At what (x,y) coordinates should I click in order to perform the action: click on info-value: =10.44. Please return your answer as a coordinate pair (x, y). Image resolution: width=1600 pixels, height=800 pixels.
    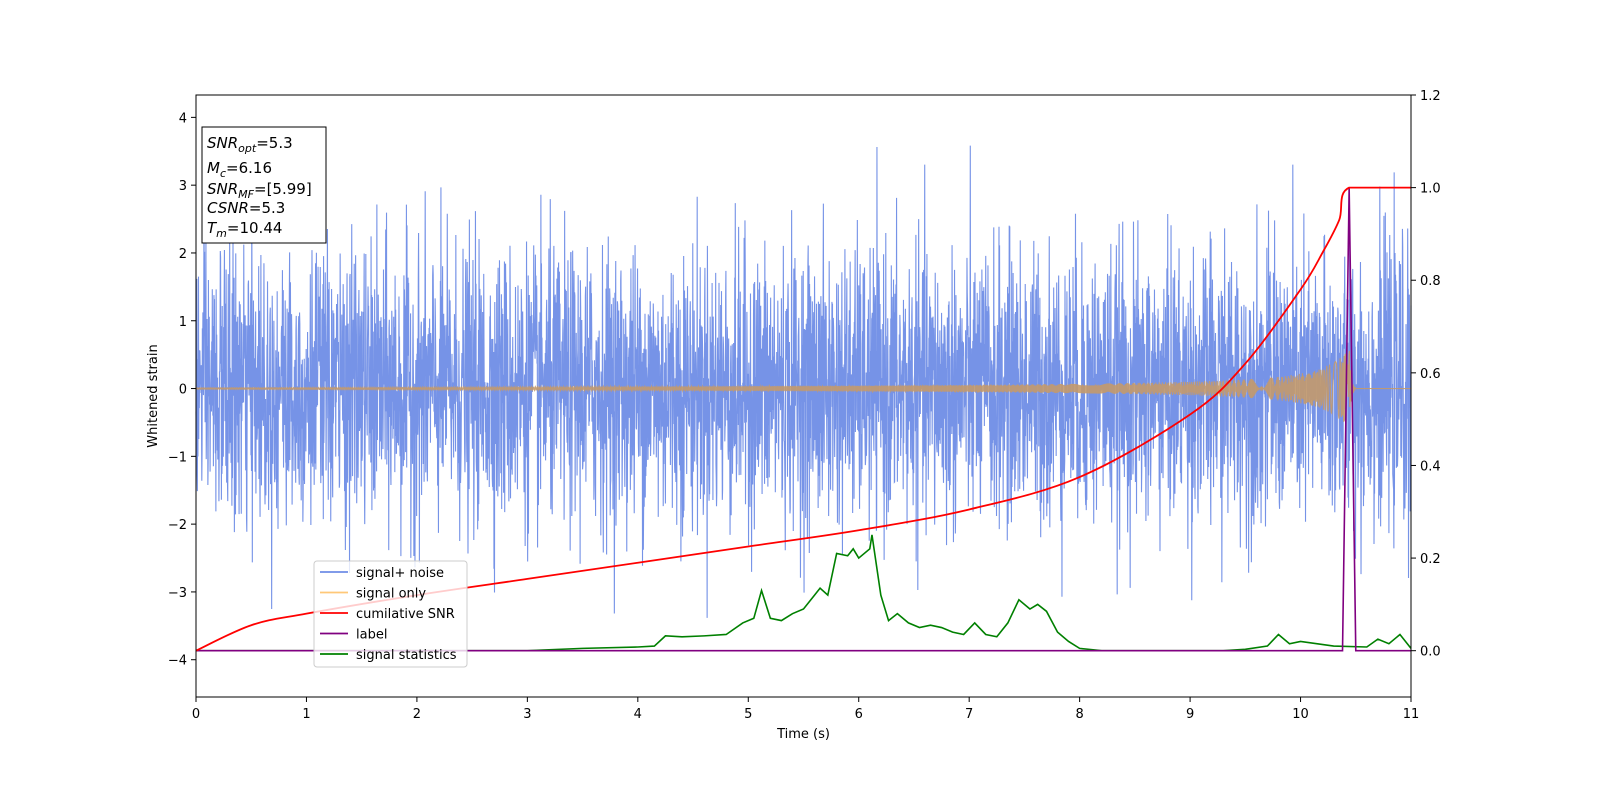
    Looking at the image, I should click on (255, 228).